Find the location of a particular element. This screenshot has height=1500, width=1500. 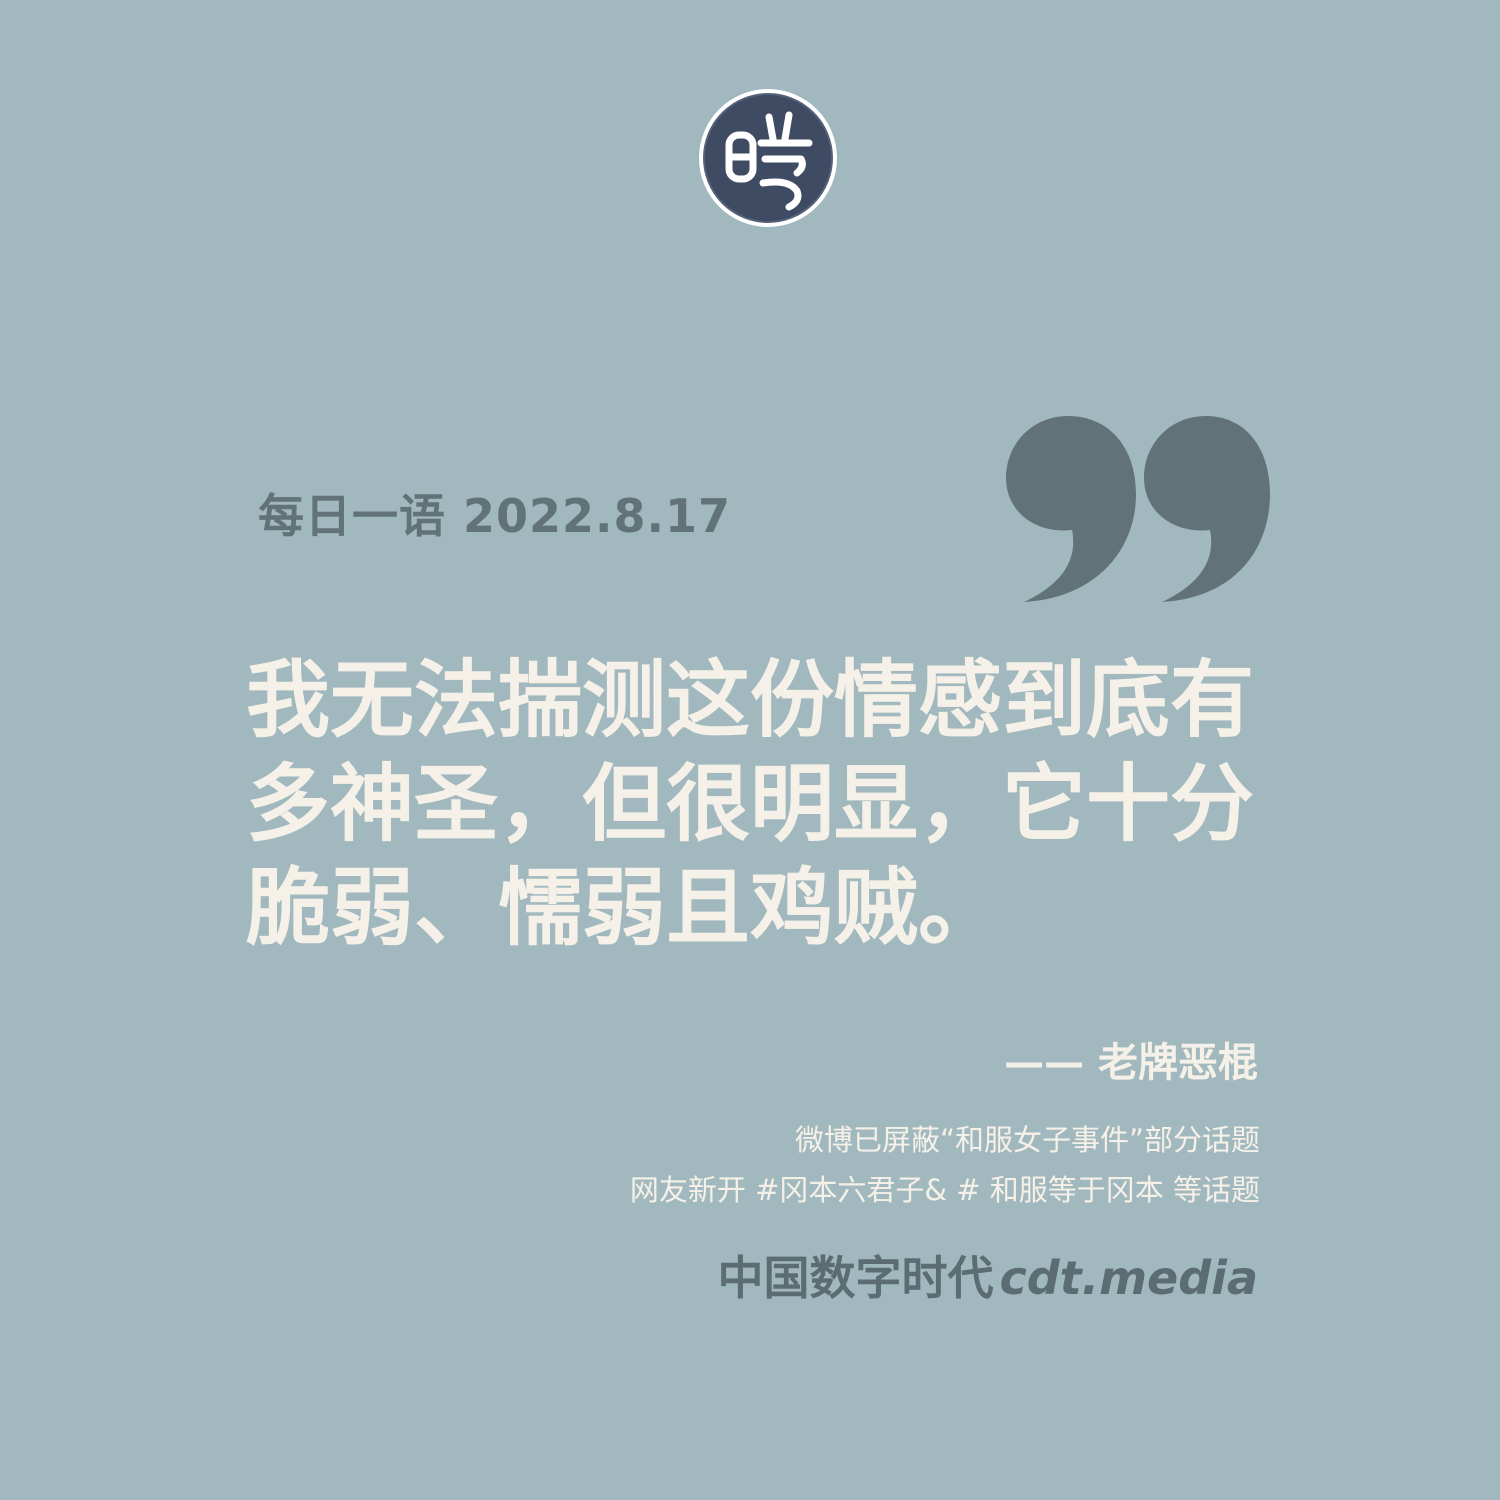

brand-footer: 中国数字时代 cdt.media is located at coordinates (987, 1275).